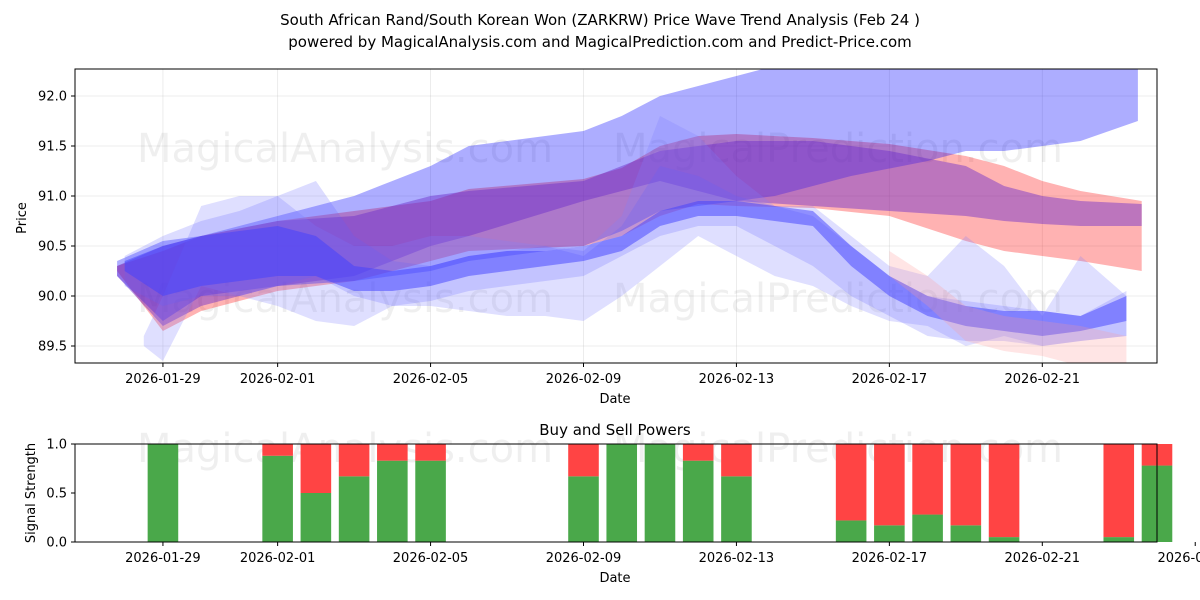 The height and width of the screenshot is (600, 1200). What do you see at coordinates (52, 247) in the screenshot?
I see `price-y-tick-label: 90.5` at bounding box center [52, 247].